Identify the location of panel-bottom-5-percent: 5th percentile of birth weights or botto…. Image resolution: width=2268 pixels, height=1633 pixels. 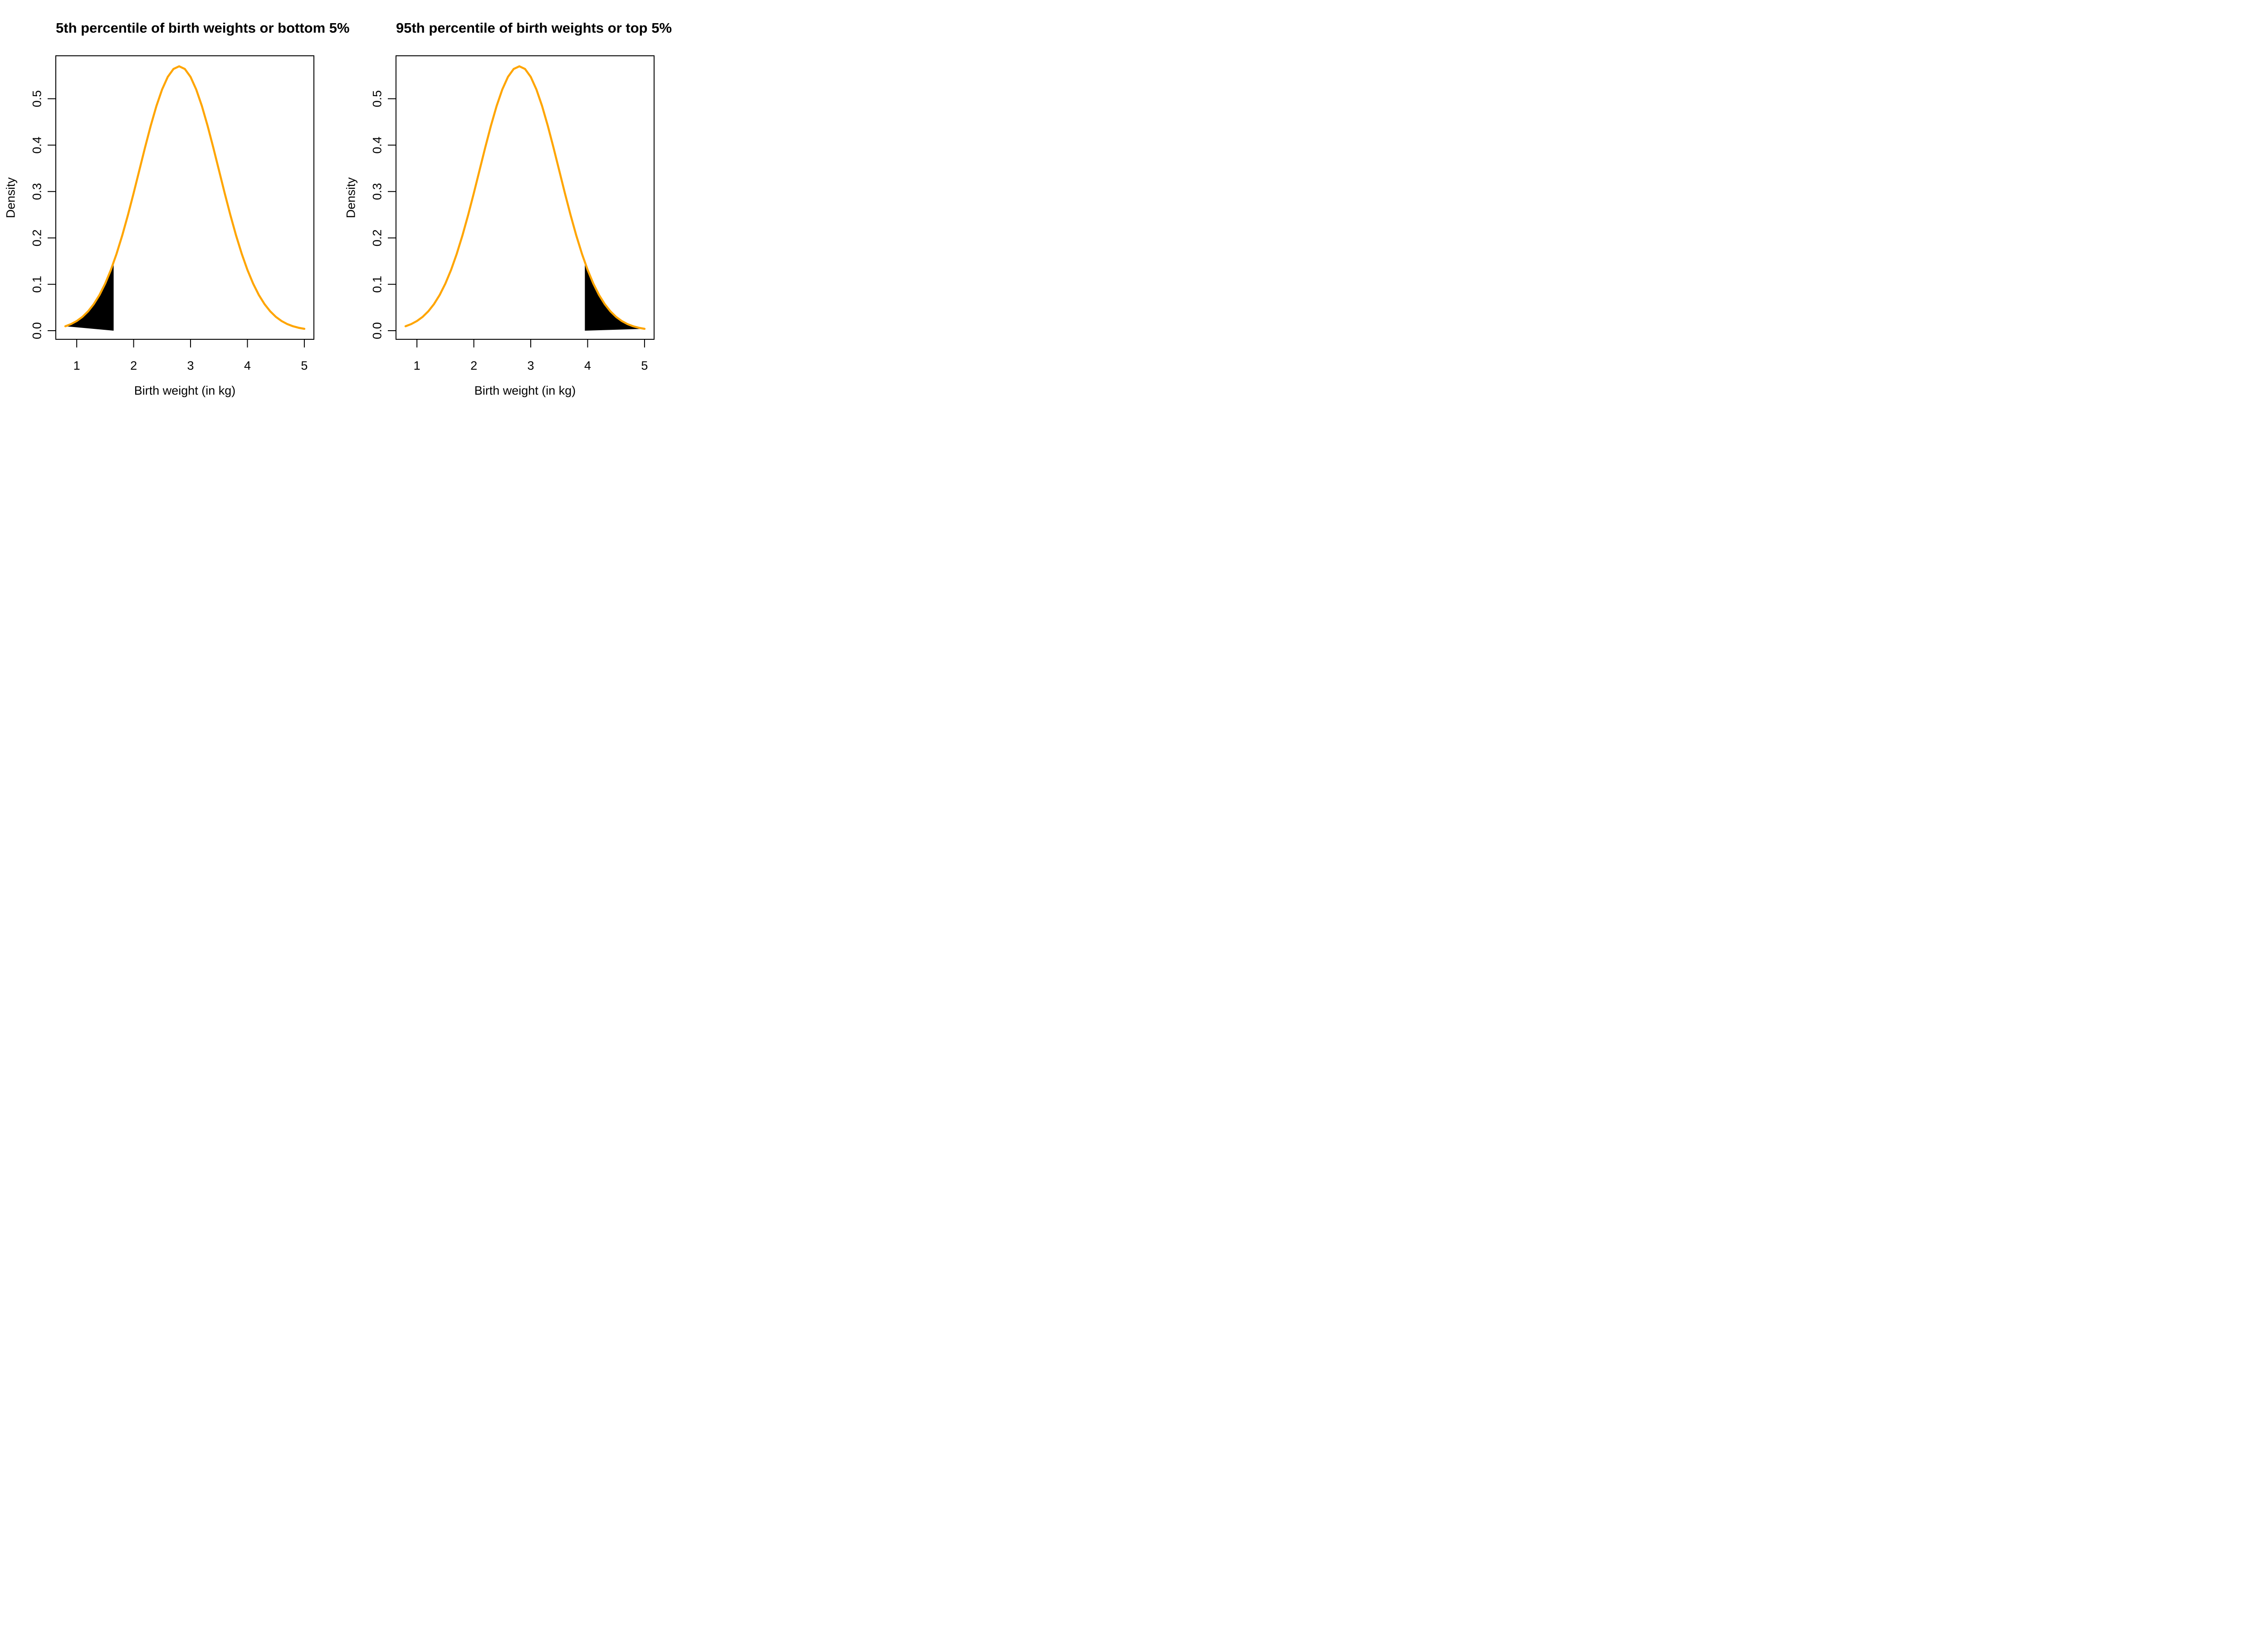
(175, 204).